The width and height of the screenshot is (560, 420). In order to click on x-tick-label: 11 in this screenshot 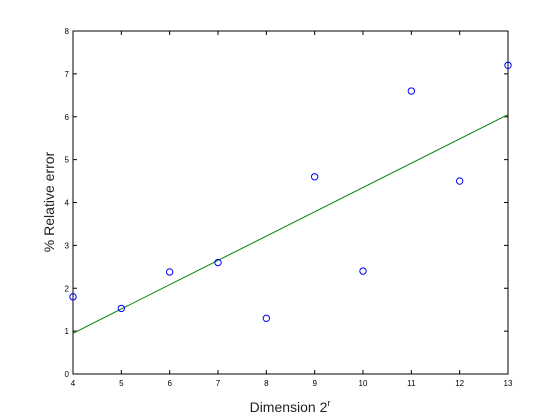, I will do `click(411, 383)`.